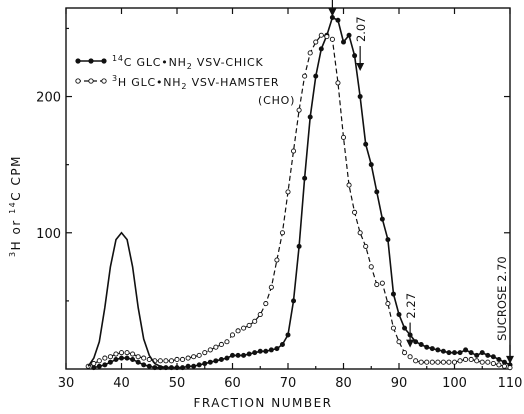 This screenshot has height=414, width=524. Describe the element at coordinates (510, 359) in the screenshot. I see `annotation-sucrose-2-70-arrow-head` at that location.